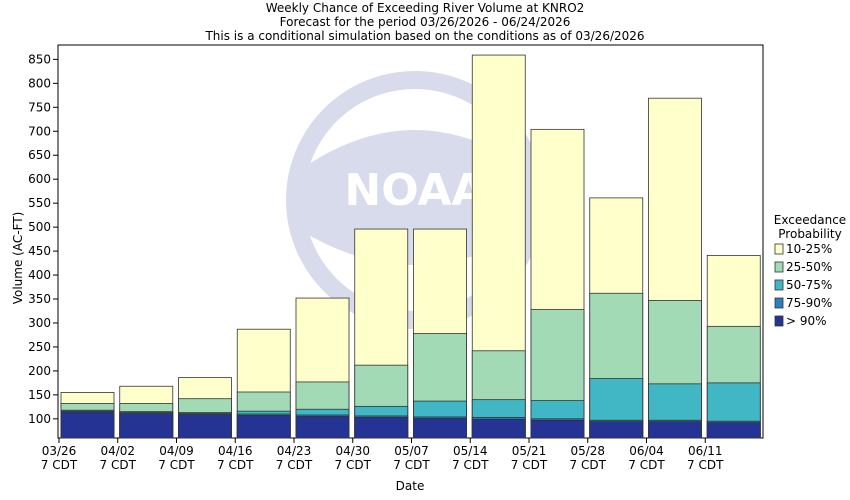 The width and height of the screenshot is (850, 500). Describe the element at coordinates (414, 190) in the screenshot. I see `svg-text: NOAA` at that location.